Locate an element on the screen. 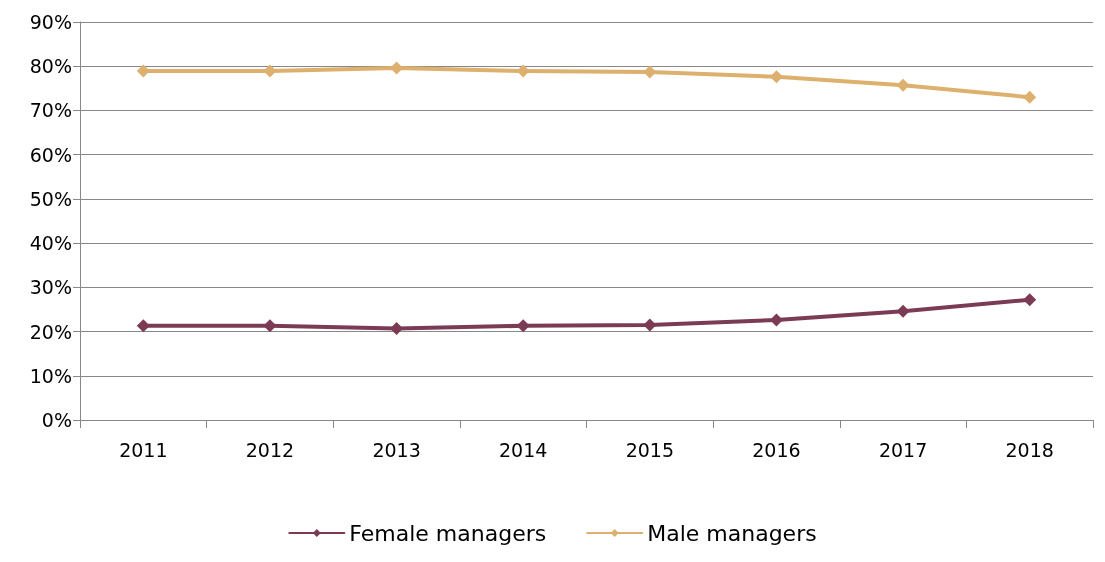  y-tick-label: 60% is located at coordinates (50, 154).